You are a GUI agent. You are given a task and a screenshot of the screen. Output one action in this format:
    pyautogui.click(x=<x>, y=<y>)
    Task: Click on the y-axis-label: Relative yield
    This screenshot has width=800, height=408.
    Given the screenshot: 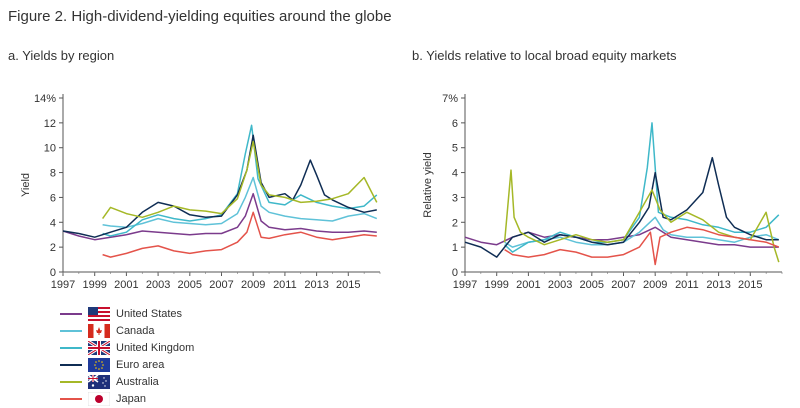 What is the action you would take?
    pyautogui.click(x=428, y=184)
    